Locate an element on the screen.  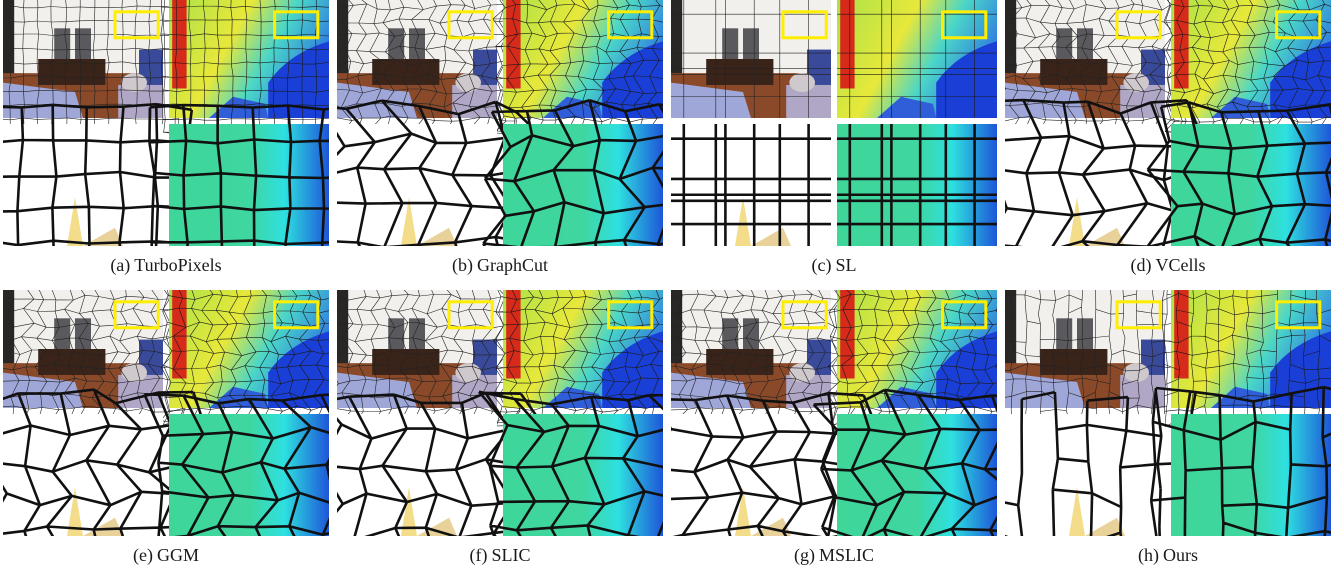
panel-caption-tag: (g) is located at coordinates (804, 555).